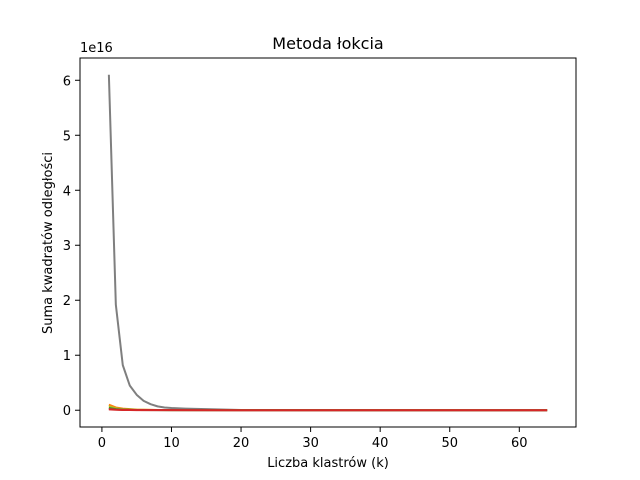  Describe the element at coordinates (67, 81) in the screenshot. I see `y-tick-label: 6` at that location.